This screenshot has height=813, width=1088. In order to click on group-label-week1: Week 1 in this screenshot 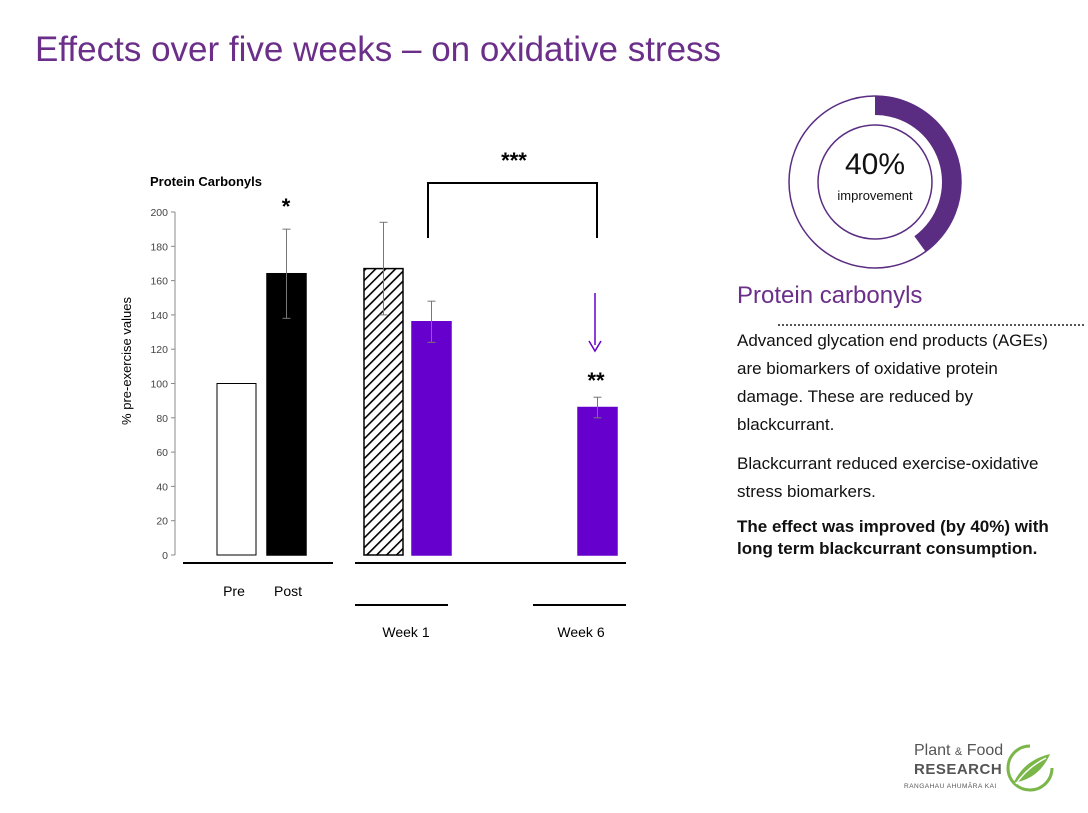, I will do `click(405, 632)`.